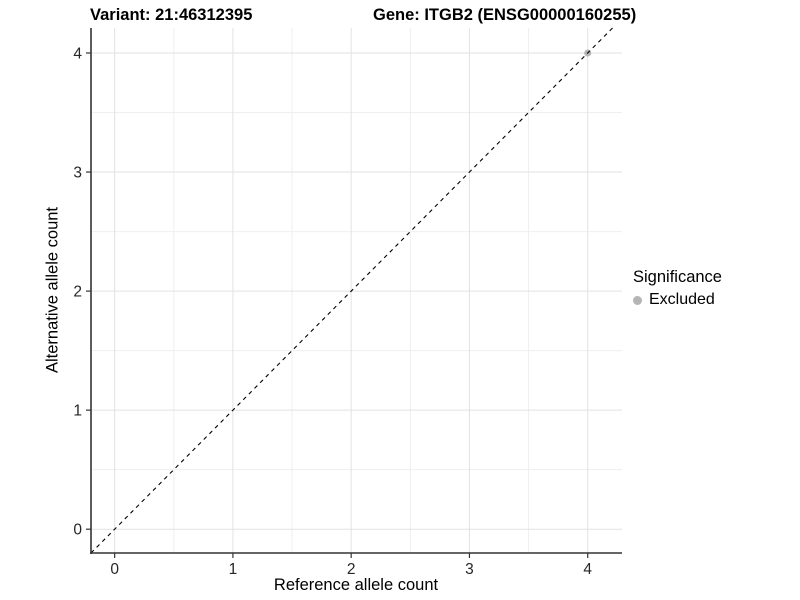 The width and height of the screenshot is (800, 600). I want to click on variant-title: Variant: 21:46312395, so click(171, 15).